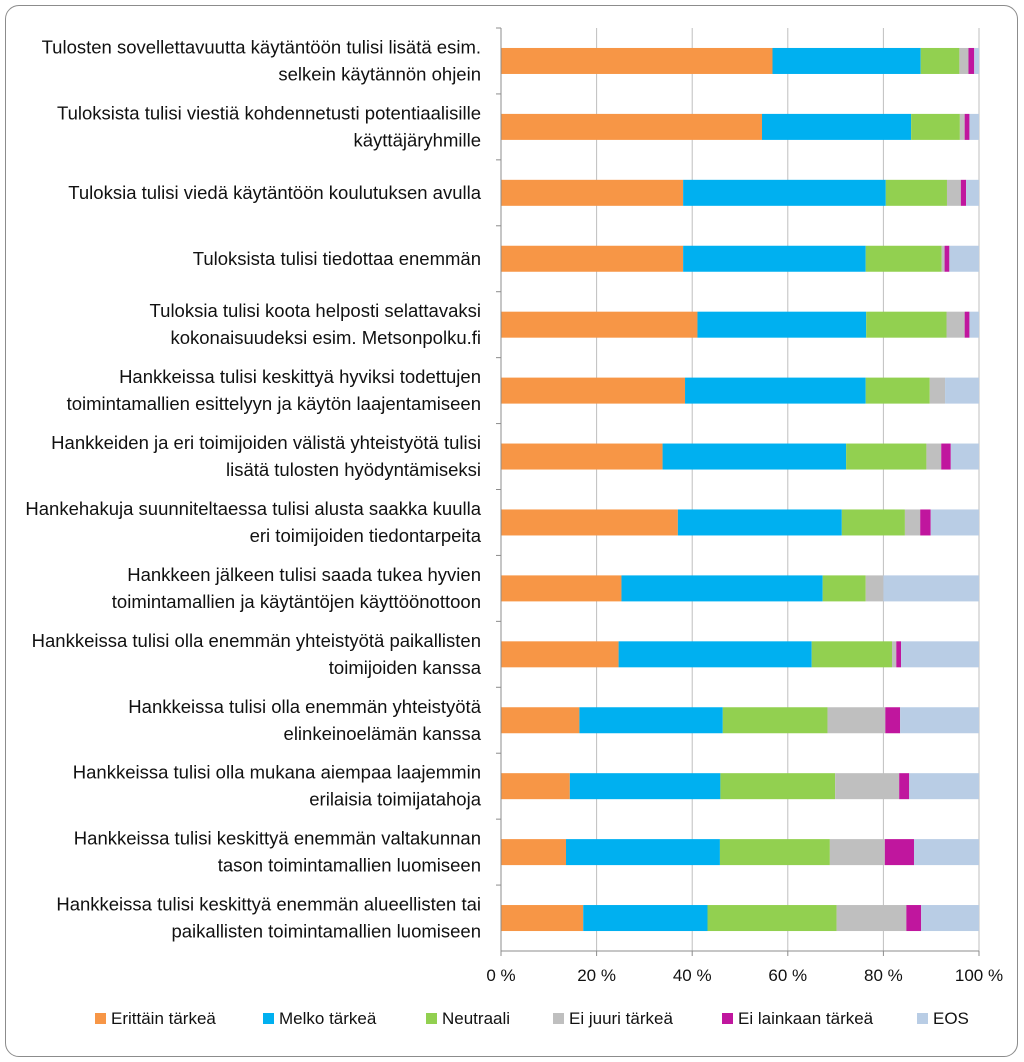 The width and height of the screenshot is (1024, 1062). What do you see at coordinates (500, 975) in the screenshot?
I see `x-tick-label: 0 %` at bounding box center [500, 975].